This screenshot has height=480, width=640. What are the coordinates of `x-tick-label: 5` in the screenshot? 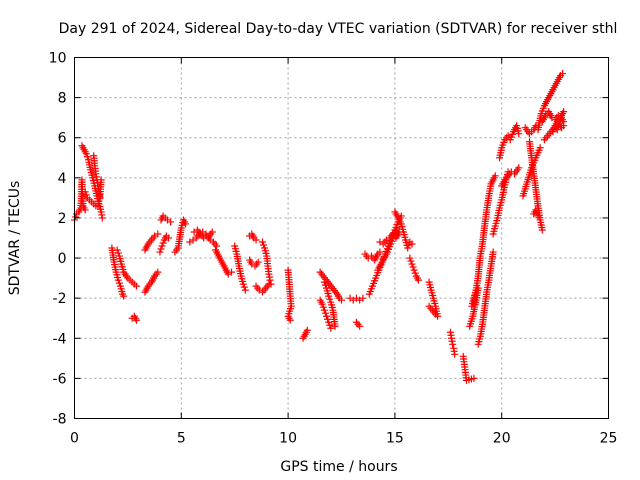 It's located at (181, 439).